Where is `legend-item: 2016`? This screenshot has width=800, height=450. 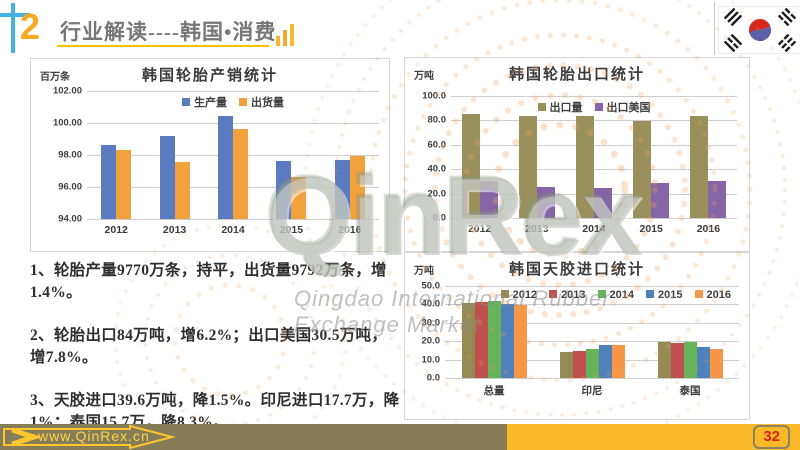
legend-item: 2016 is located at coordinates (712, 295).